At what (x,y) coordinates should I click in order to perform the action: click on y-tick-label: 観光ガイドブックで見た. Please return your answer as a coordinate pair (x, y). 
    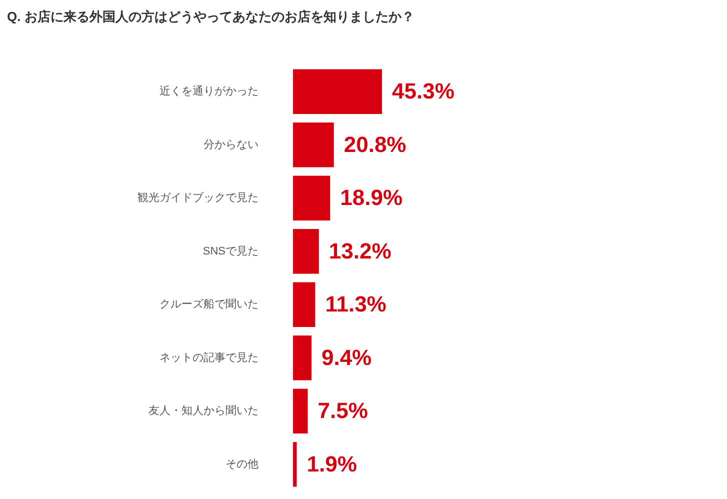
    Looking at the image, I should click on (198, 197).